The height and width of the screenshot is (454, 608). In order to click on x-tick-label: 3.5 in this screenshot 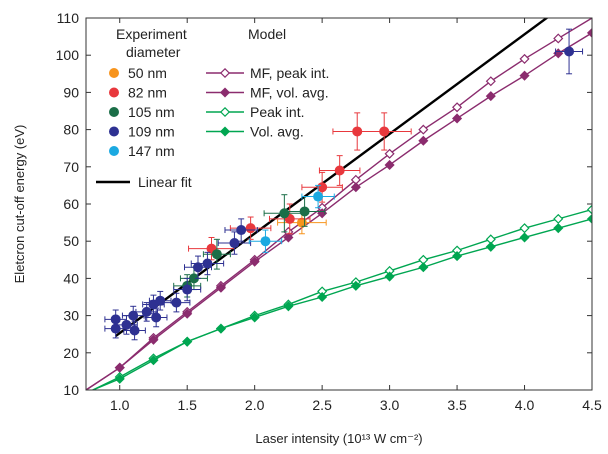, I will do `click(457, 405)`.